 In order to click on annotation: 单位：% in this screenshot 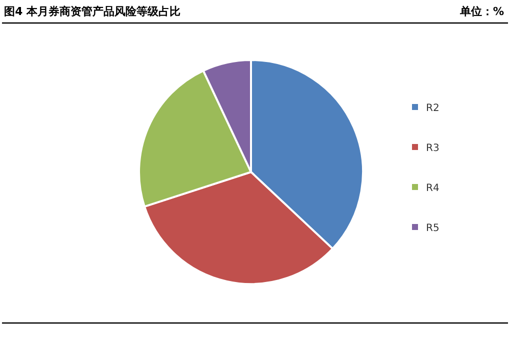, I will do `click(482, 11)`.